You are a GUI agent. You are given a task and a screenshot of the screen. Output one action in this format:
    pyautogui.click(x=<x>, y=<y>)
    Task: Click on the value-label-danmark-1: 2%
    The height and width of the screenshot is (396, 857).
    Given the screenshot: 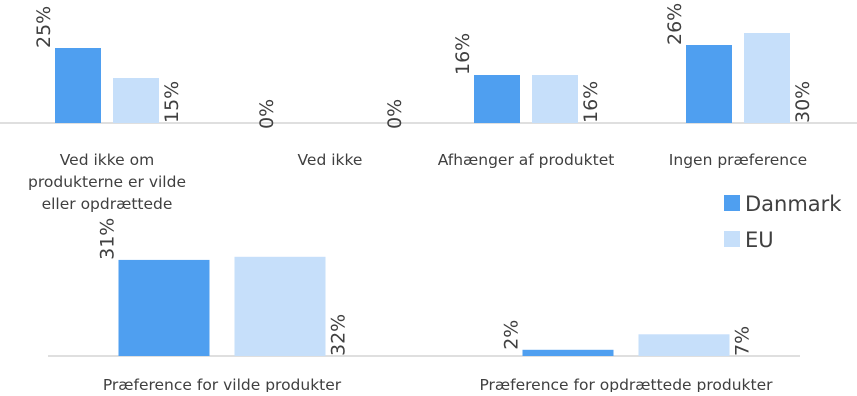 What is the action you would take?
    pyautogui.click(x=512, y=335)
    